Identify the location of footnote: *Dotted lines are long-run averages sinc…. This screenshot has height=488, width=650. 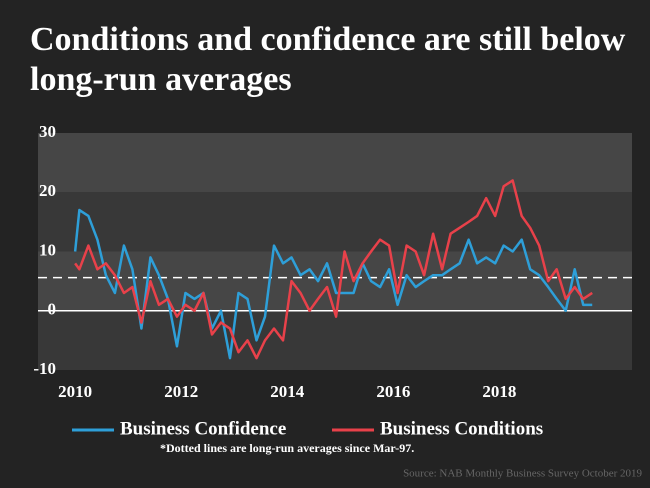
(287, 448).